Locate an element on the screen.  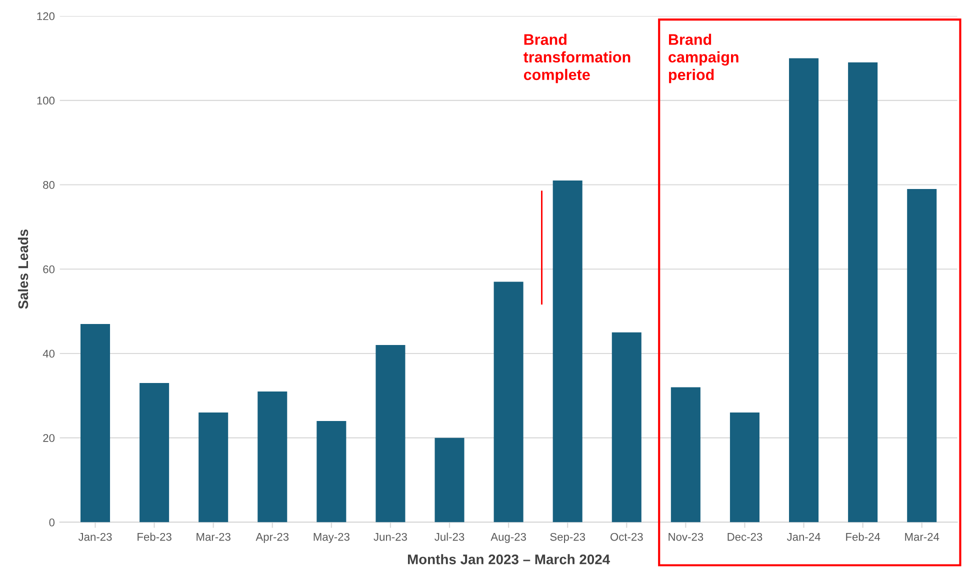
x-tick-label: Jun-23 is located at coordinates (390, 536).